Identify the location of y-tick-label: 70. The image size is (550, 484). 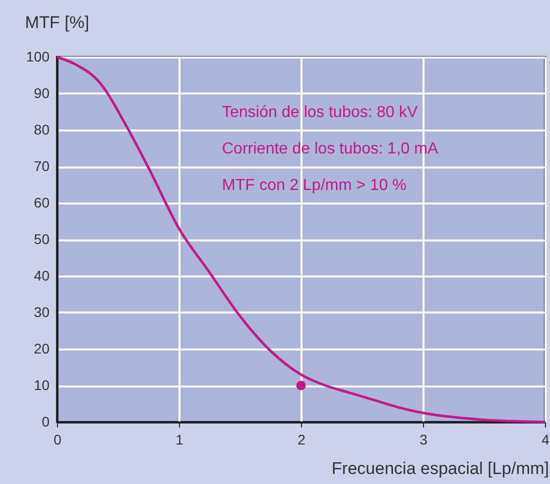
(42, 166).